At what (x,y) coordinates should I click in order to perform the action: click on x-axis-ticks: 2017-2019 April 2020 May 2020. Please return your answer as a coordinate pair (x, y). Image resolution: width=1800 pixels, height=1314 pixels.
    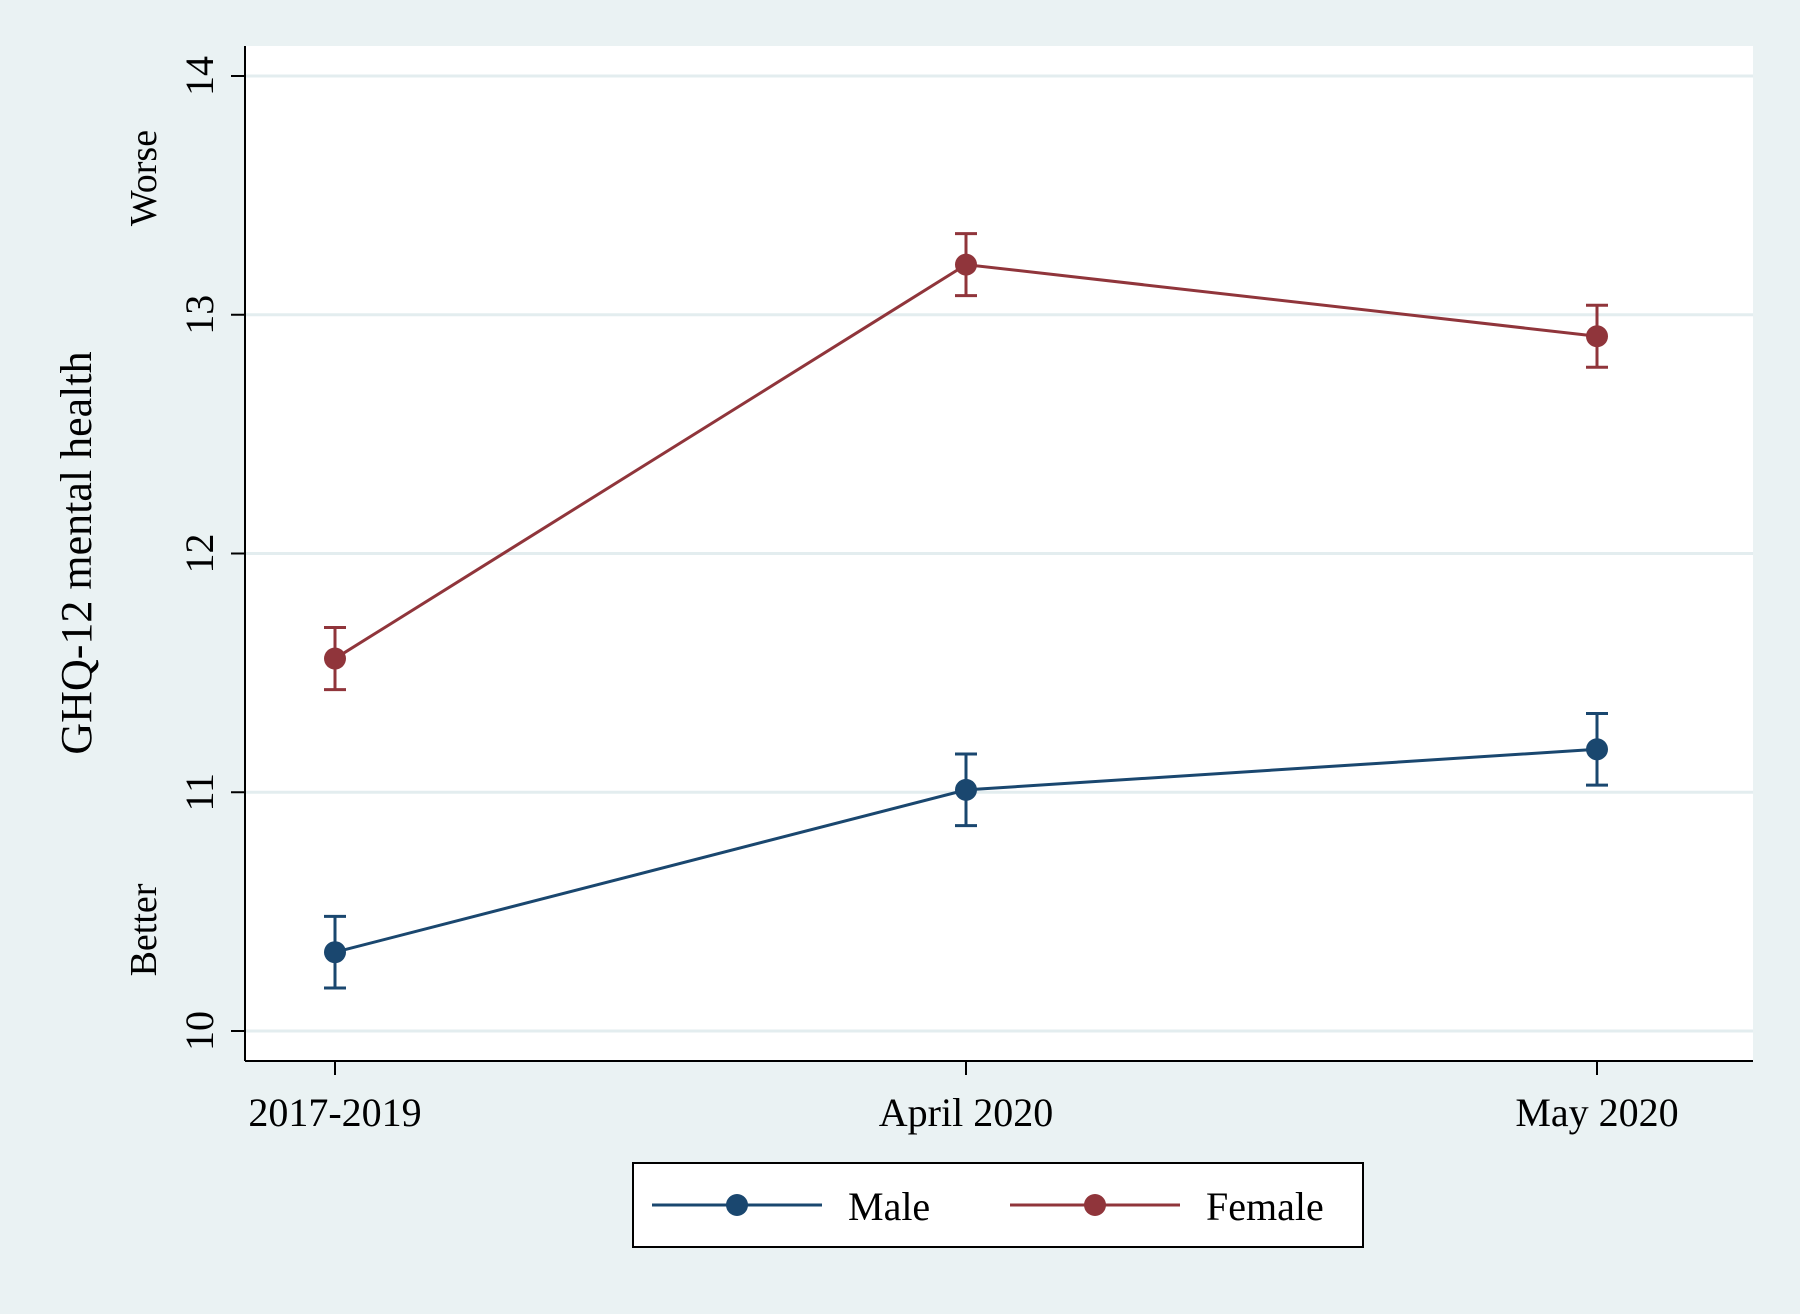
    Looking at the image, I should click on (963, 1098).